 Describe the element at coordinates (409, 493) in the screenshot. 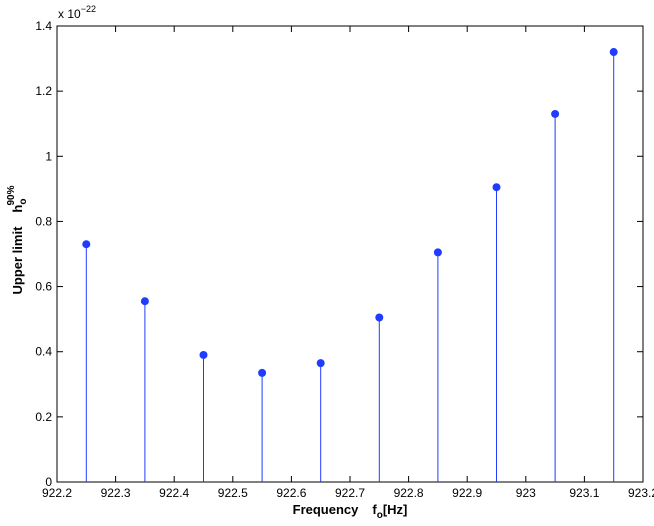

I see `x-tick-label: 922.8` at that location.